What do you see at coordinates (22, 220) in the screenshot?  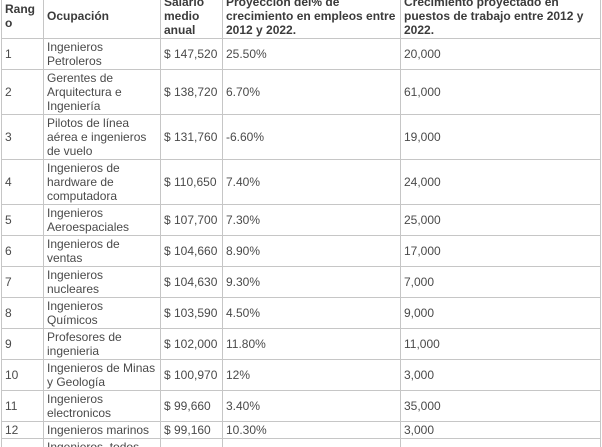 I see `table-cell: 5` at bounding box center [22, 220].